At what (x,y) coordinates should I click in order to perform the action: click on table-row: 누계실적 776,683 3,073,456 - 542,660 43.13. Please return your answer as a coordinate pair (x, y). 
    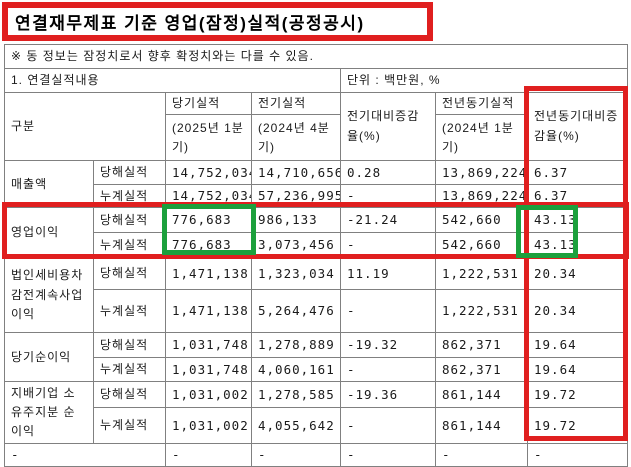
    Looking at the image, I should click on (317, 245).